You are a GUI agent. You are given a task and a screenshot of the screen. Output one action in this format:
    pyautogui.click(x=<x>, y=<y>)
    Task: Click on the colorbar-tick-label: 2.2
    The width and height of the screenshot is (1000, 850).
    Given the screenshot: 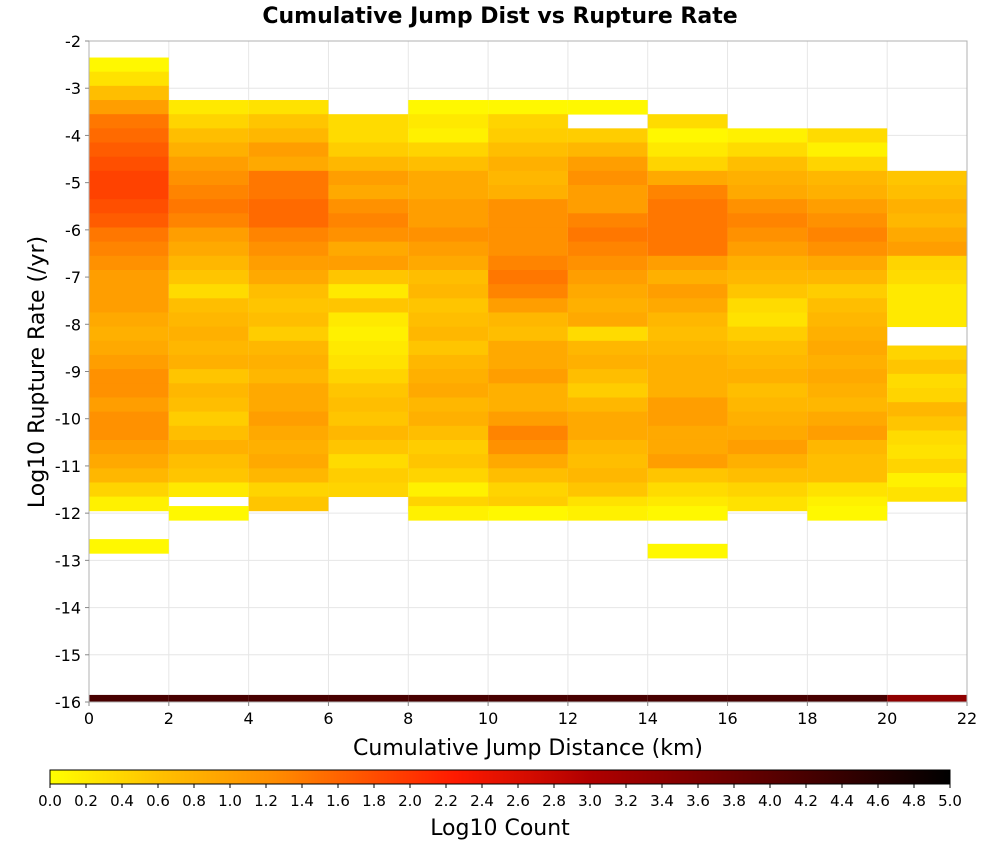 What is the action you would take?
    pyautogui.click(x=446, y=801)
    